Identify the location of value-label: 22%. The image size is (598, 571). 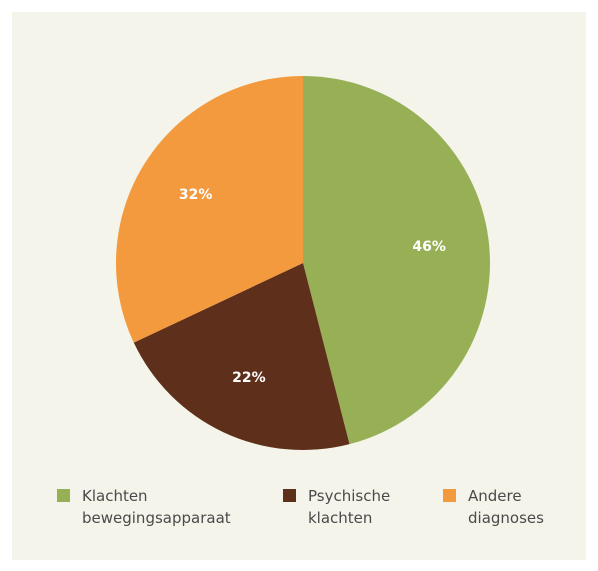
(249, 378).